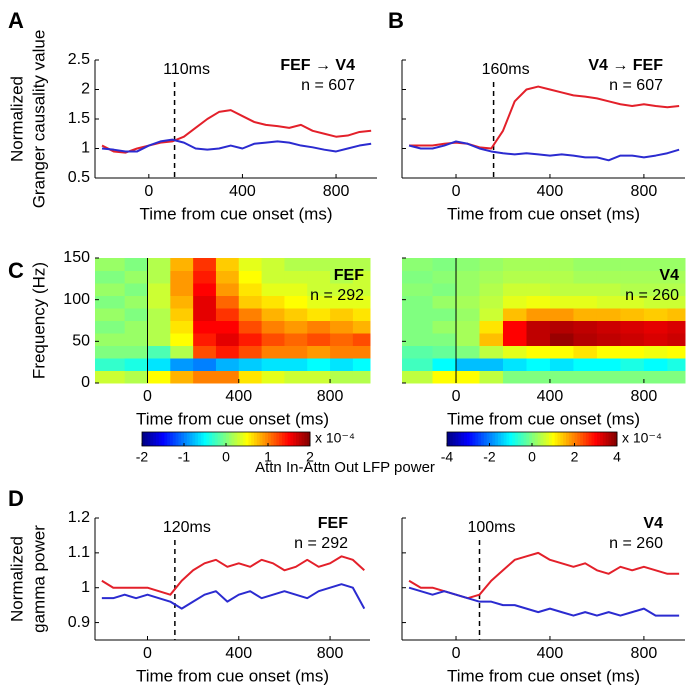 The width and height of the screenshot is (691, 691). What do you see at coordinates (38, 320) in the screenshot?
I see `y-axis-label: Frequency (Hz)` at bounding box center [38, 320].